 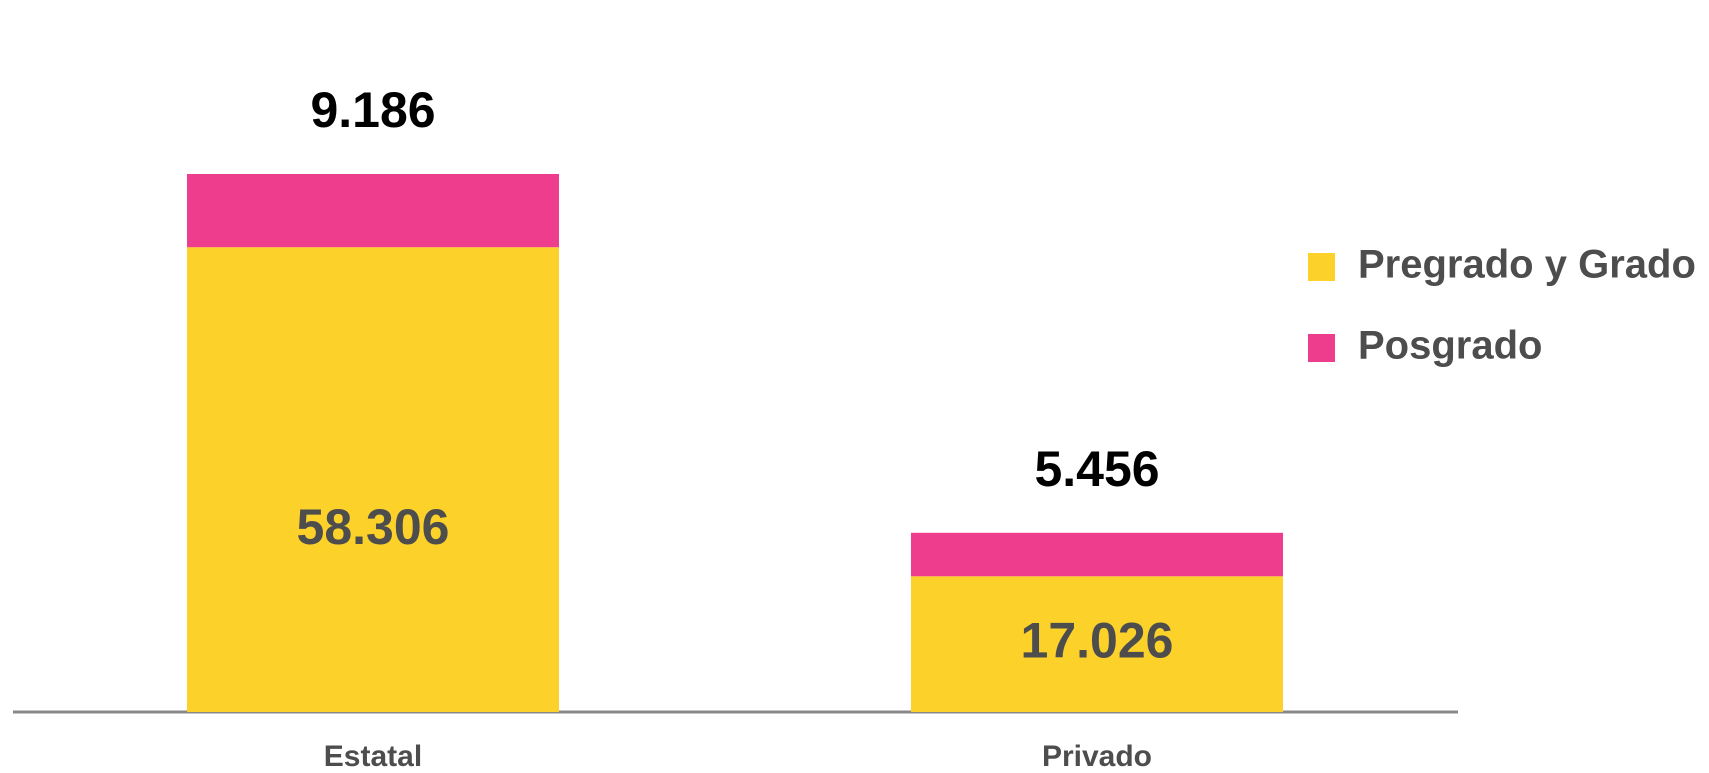 What do you see at coordinates (1096, 469) in the screenshot?
I see `total-label: 5.456` at bounding box center [1096, 469].